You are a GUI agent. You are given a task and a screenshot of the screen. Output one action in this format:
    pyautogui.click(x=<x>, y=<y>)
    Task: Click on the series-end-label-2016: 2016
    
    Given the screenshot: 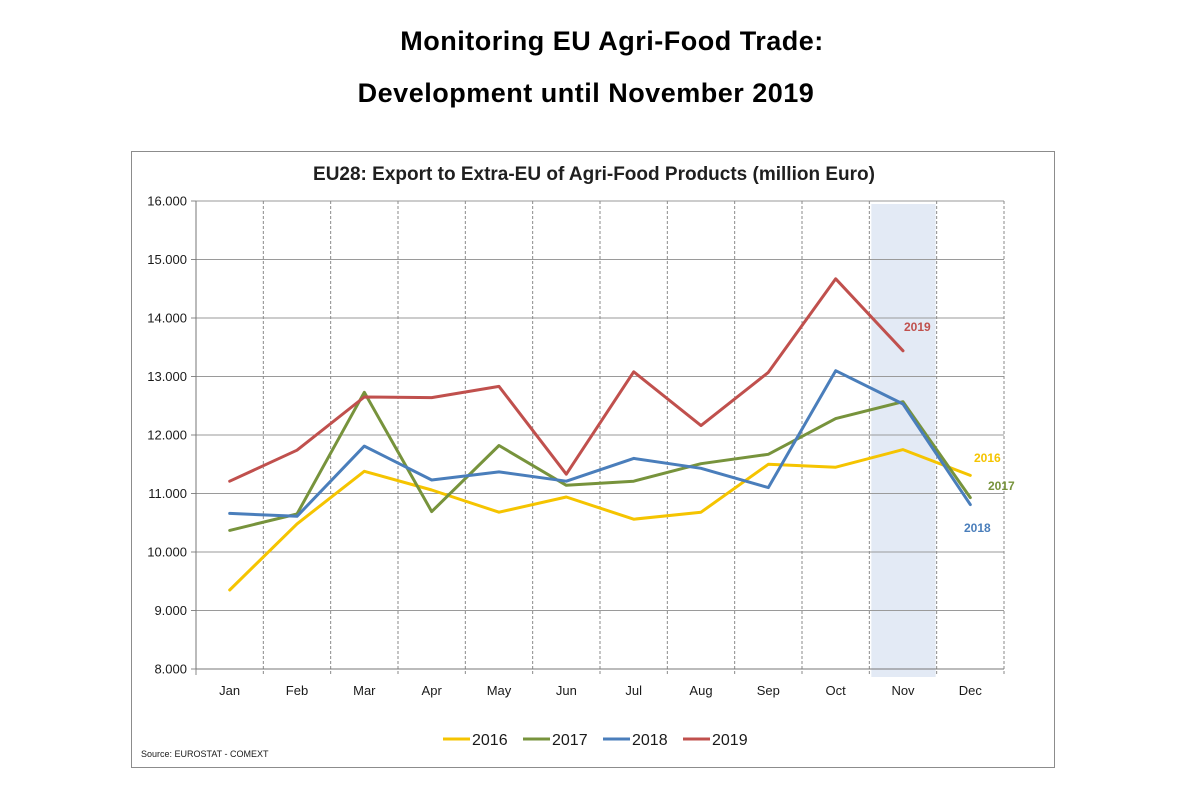 What is the action you would take?
    pyautogui.click(x=987, y=458)
    